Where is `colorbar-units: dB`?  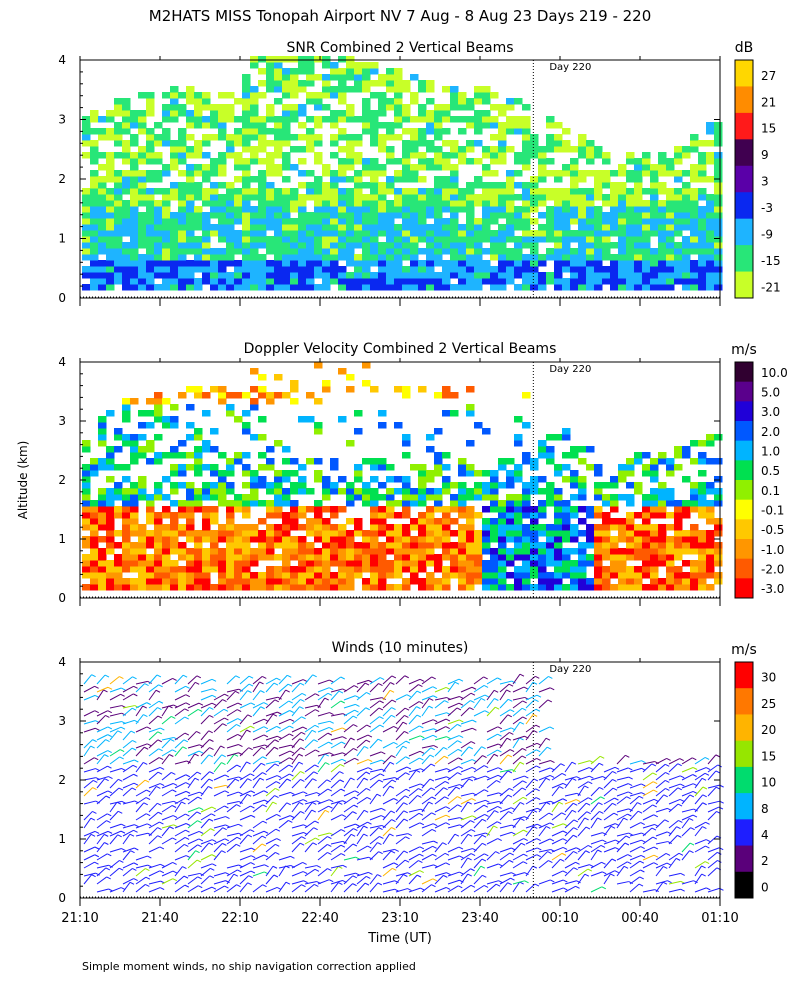
colorbar-units: dB is located at coordinates (744, 48).